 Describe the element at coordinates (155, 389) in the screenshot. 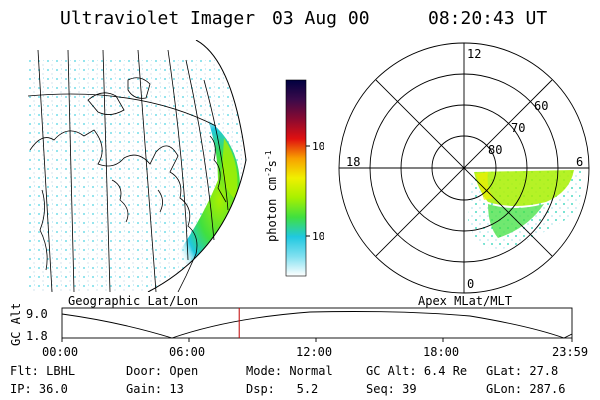

I see `info-gain: Gain: 13` at that location.